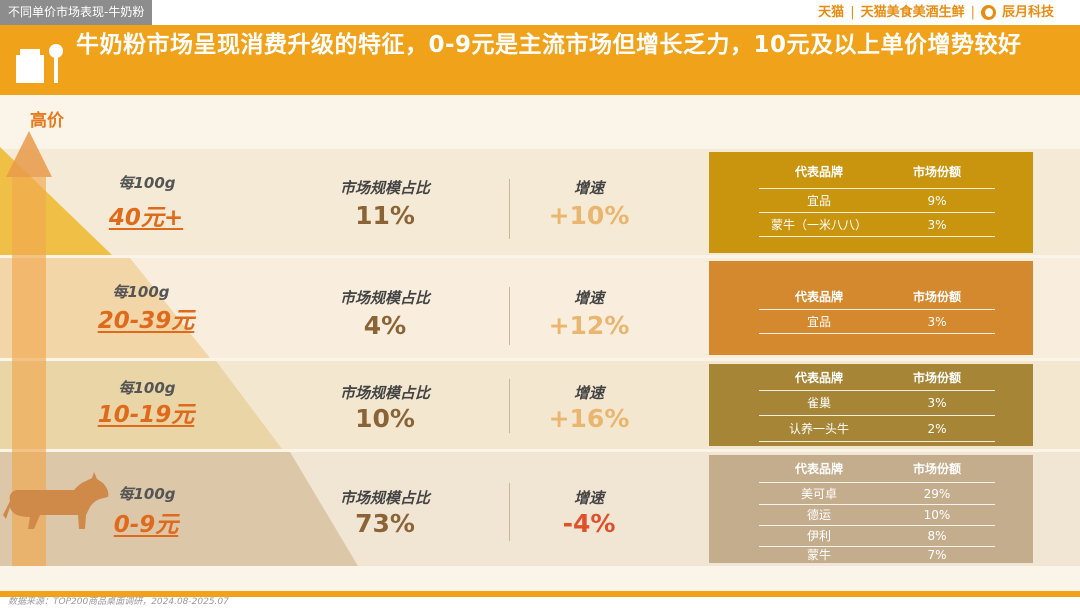 This screenshot has height=608, width=1080. What do you see at coordinates (509, 406) in the screenshot?
I see `tier3-divider` at bounding box center [509, 406].